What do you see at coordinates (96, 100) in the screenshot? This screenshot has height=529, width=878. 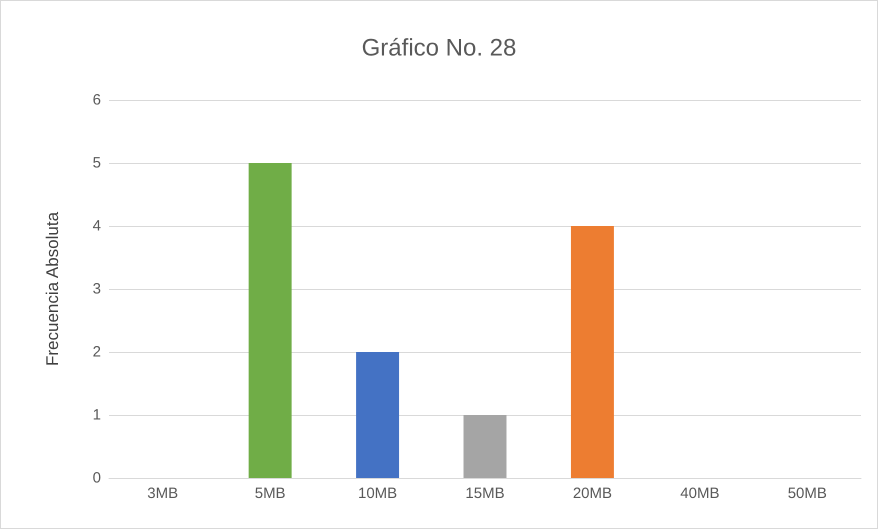 I see `y-tick-label: 6` at bounding box center [96, 100].